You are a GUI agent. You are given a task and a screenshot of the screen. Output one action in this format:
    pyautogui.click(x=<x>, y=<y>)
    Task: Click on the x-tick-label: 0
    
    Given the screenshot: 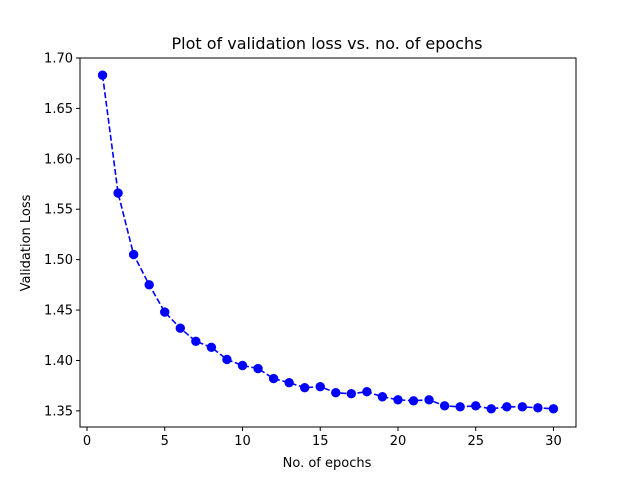 What is the action you would take?
    pyautogui.click(x=87, y=441)
    